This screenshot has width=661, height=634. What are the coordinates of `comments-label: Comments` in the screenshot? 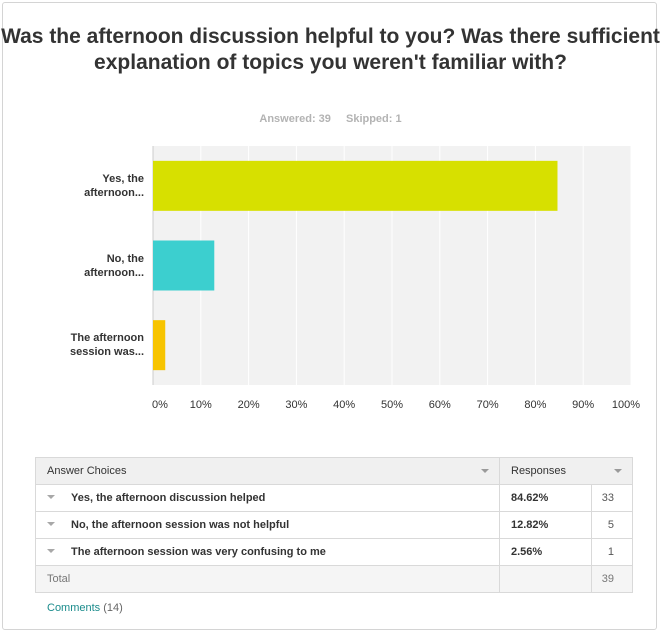 It's located at (74, 608).